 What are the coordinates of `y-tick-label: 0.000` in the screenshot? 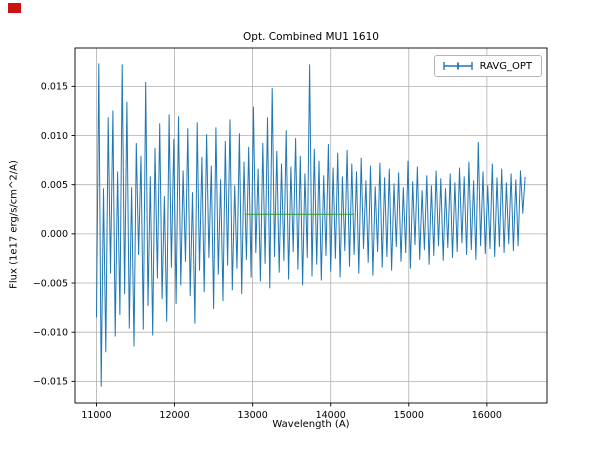 It's located at (54, 234).